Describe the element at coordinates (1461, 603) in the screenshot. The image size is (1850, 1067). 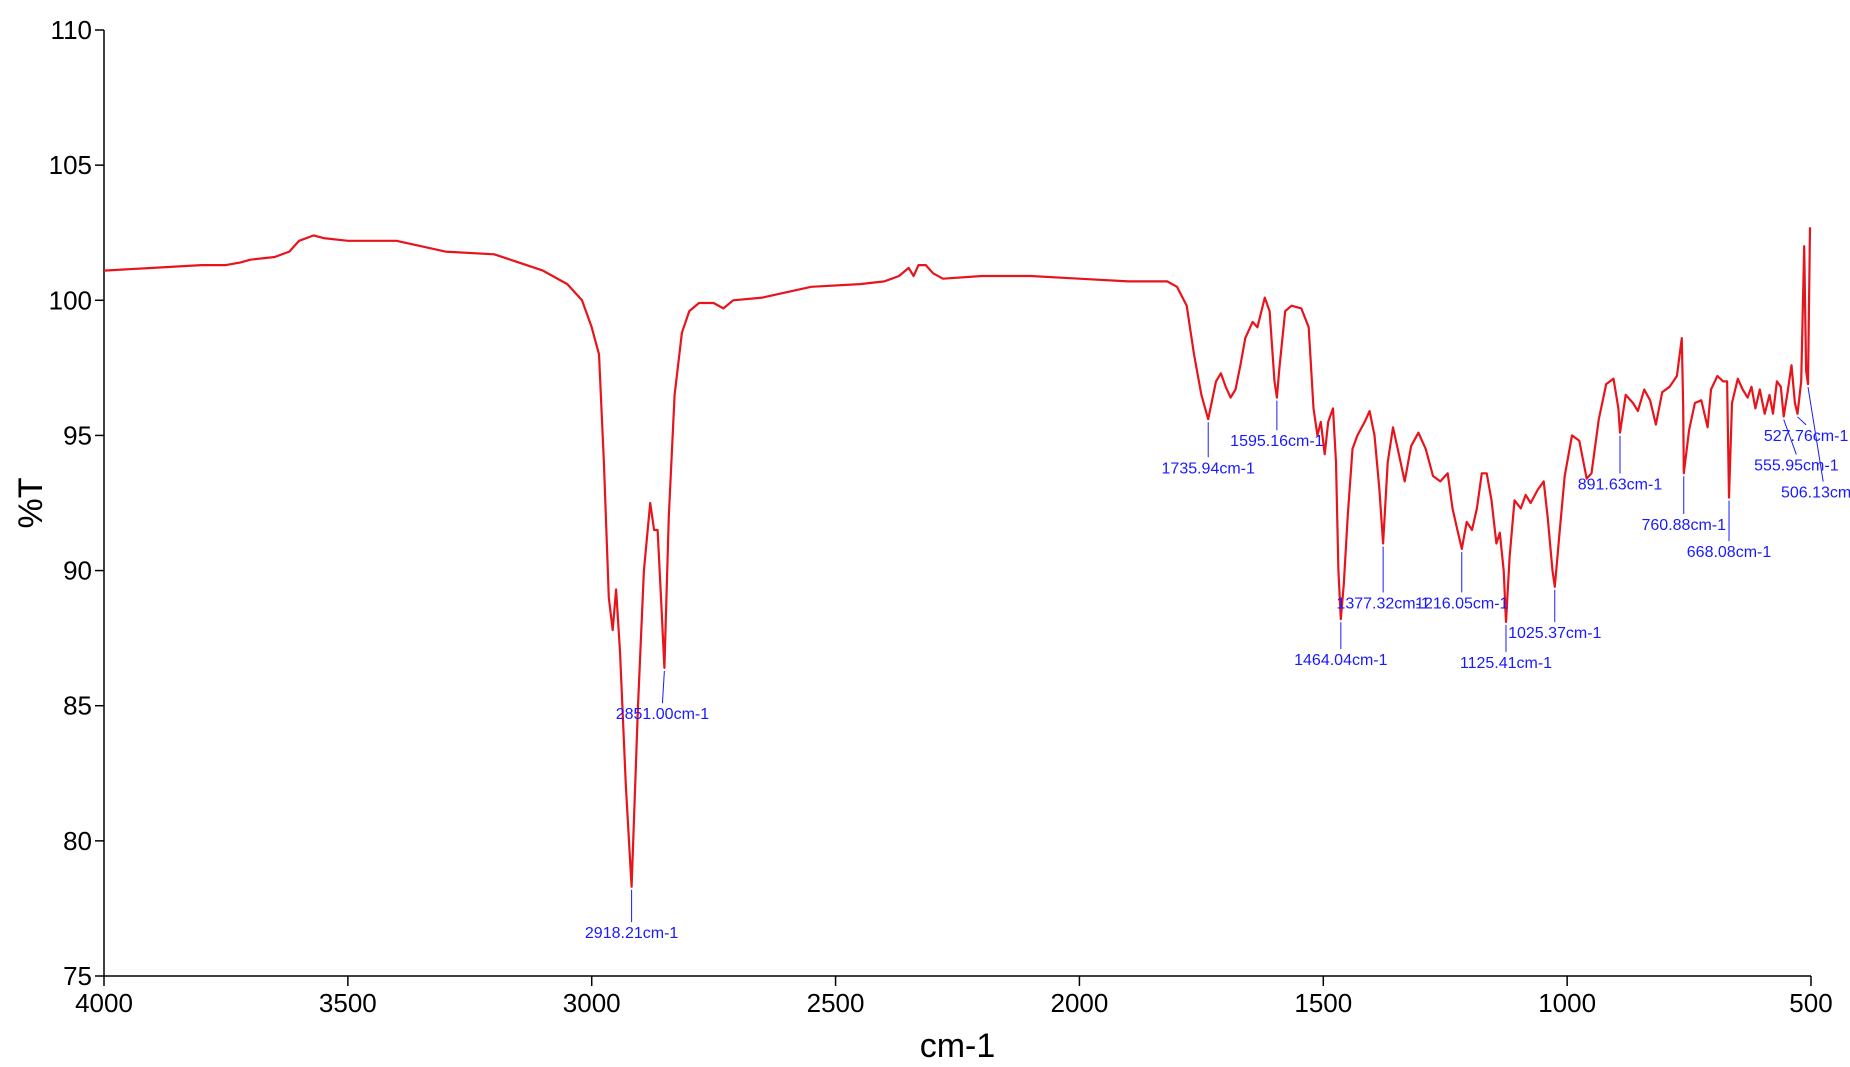
I see `peak-label: 1216.05cm-1` at that location.